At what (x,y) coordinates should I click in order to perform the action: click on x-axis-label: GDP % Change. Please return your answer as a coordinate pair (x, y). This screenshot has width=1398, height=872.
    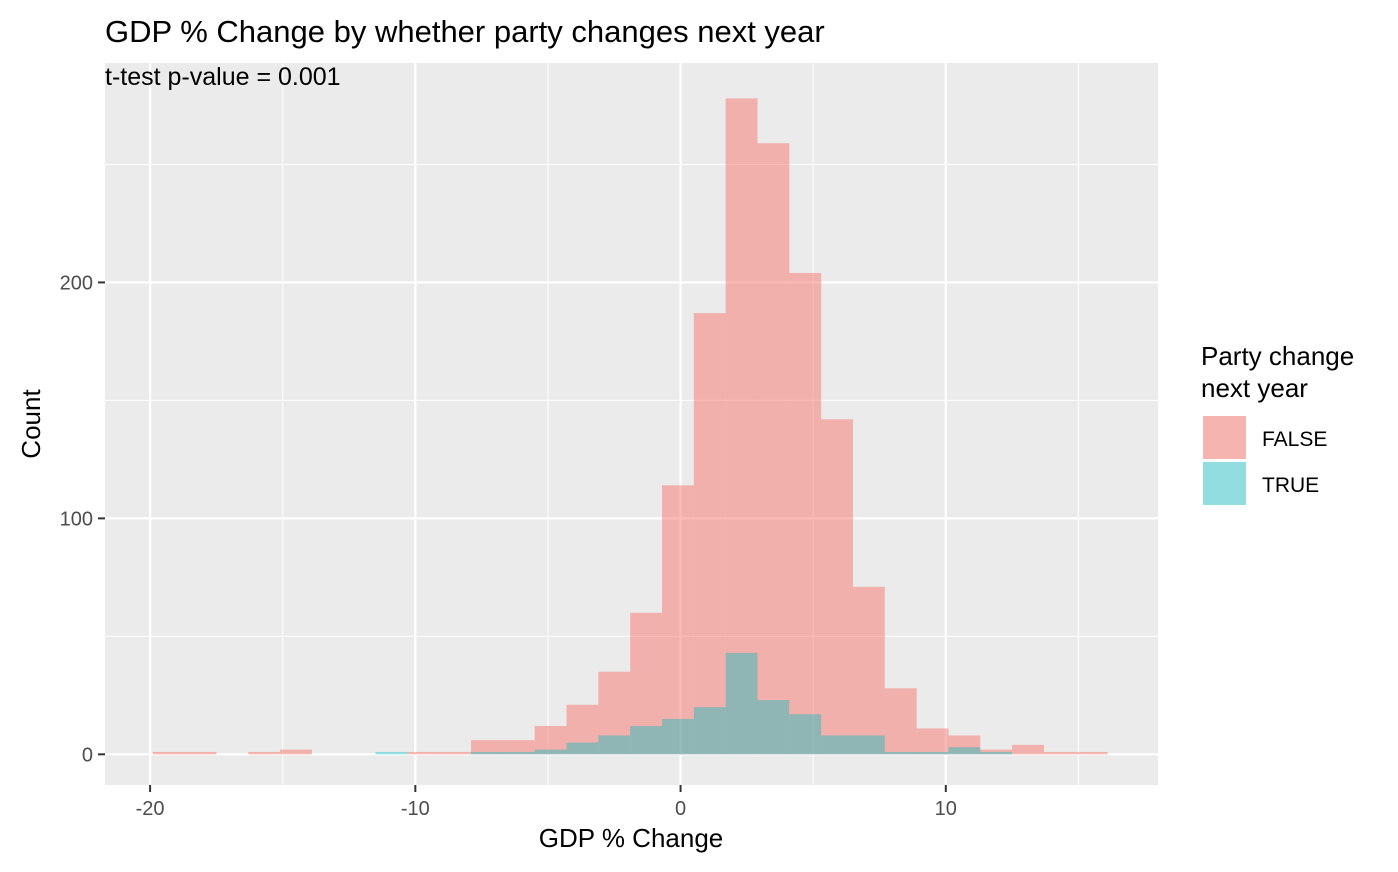
    Looking at the image, I should click on (631, 838).